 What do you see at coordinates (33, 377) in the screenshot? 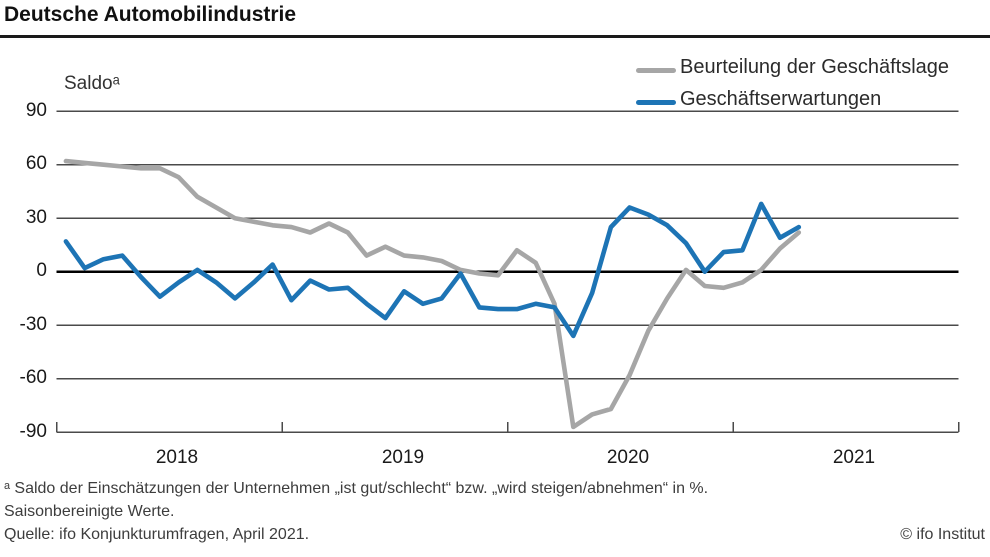
I see `y-tick-m60: -60` at bounding box center [33, 377].